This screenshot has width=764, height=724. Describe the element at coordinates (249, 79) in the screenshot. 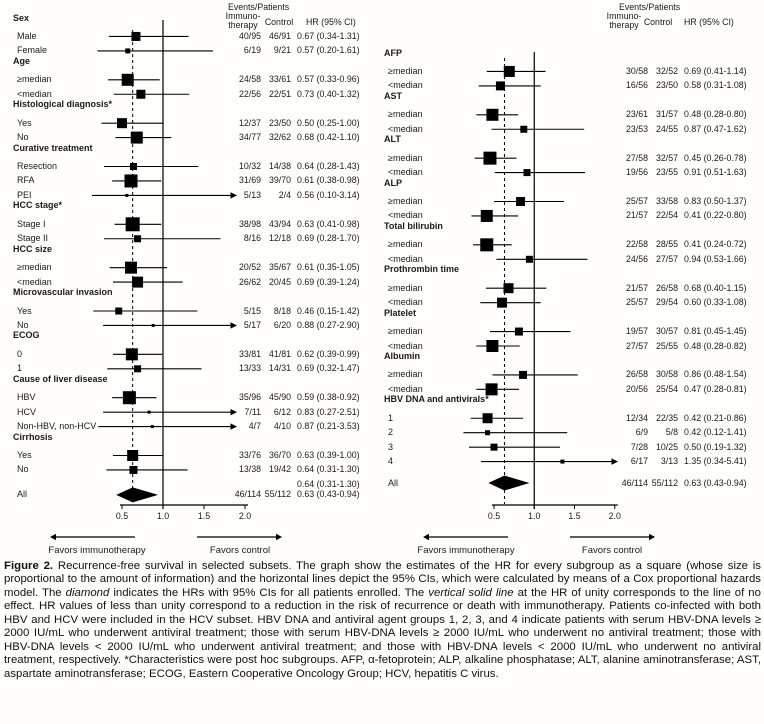

I see `events-immunotherapy-value: 24/58` at that location.